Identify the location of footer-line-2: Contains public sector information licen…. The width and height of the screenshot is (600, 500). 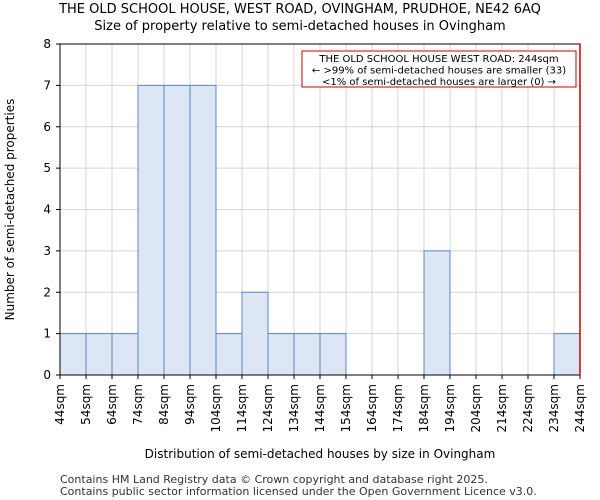
(298, 491).